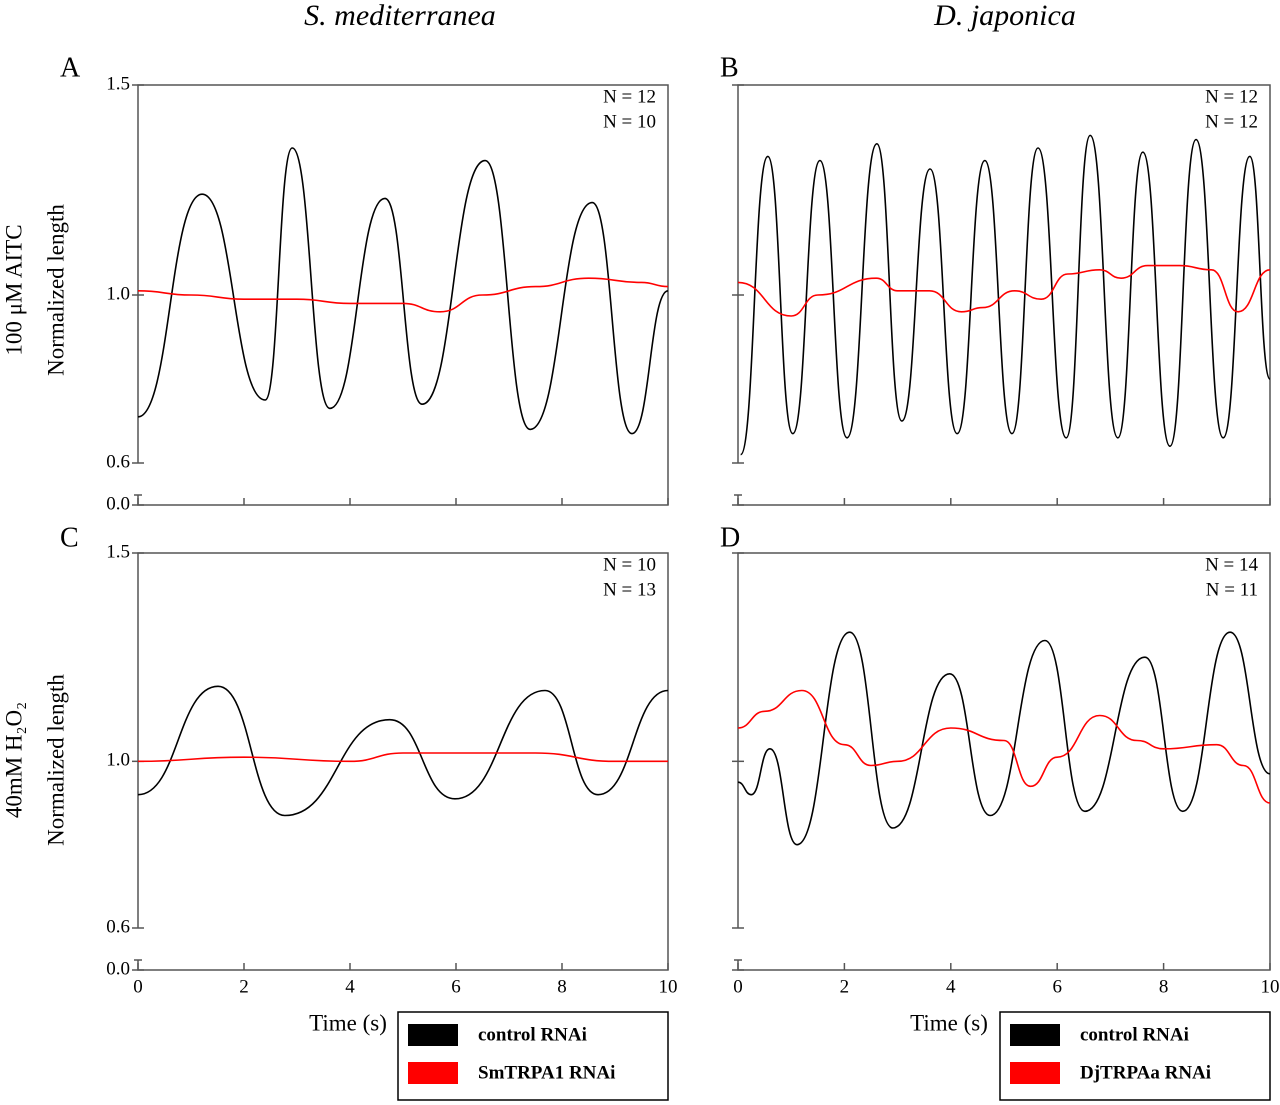 This screenshot has height=1105, width=1280. What do you see at coordinates (400, 16) in the screenshot?
I see `column-title: S. mediterranea` at bounding box center [400, 16].